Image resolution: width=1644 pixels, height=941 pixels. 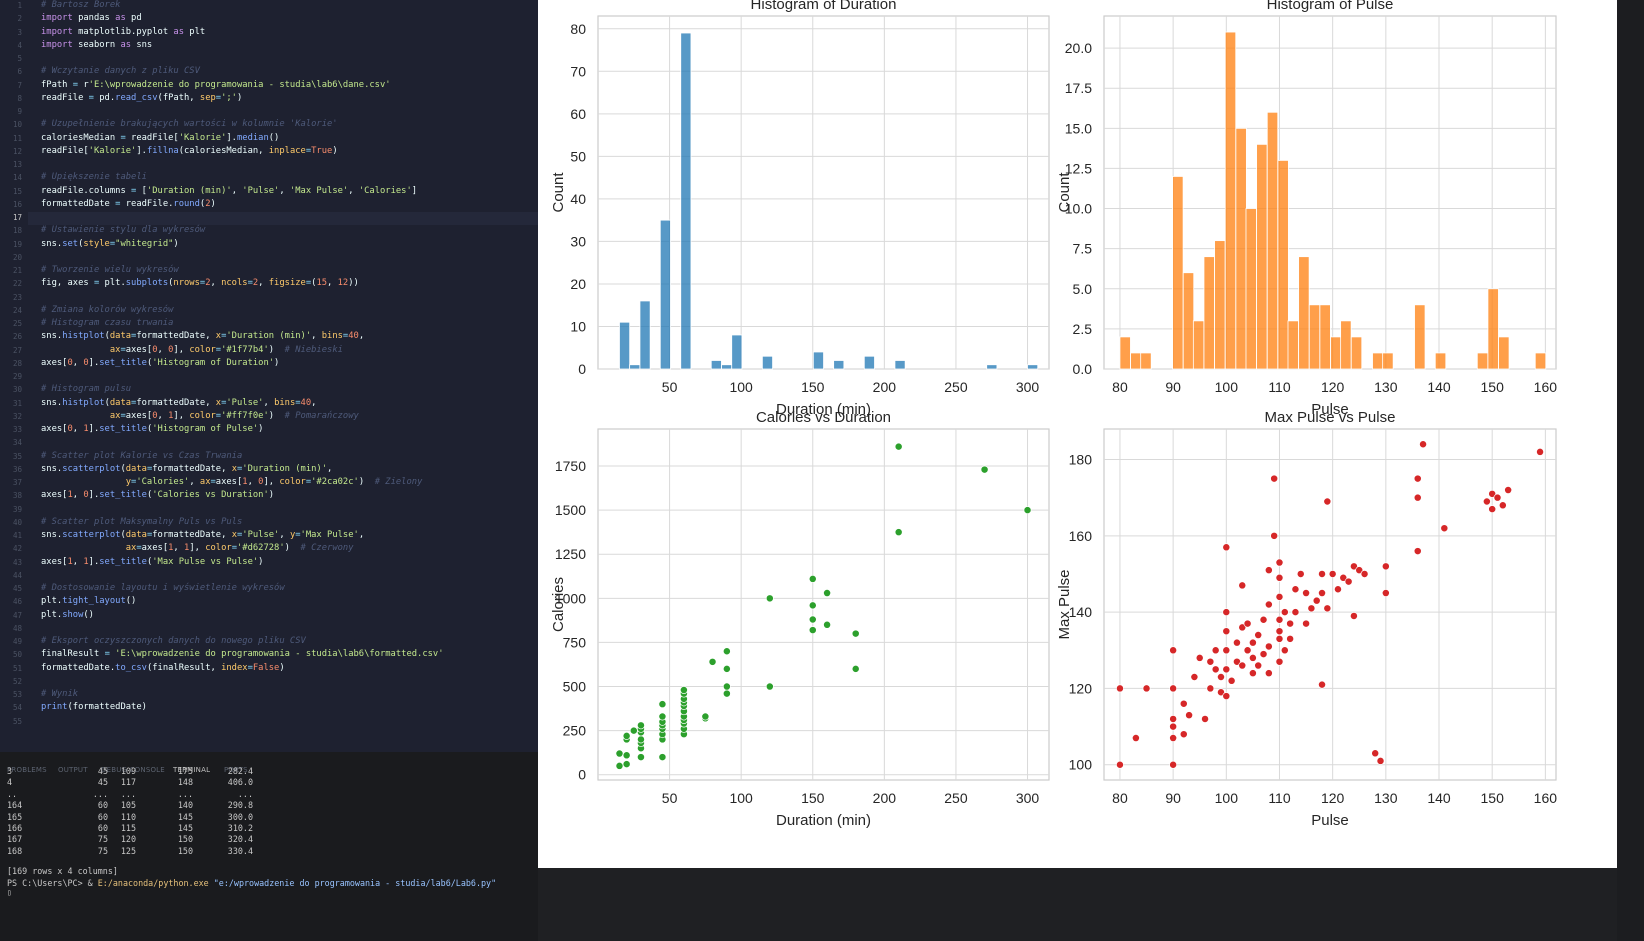 I want to click on x-tick-label: 160, so click(x=1546, y=798).